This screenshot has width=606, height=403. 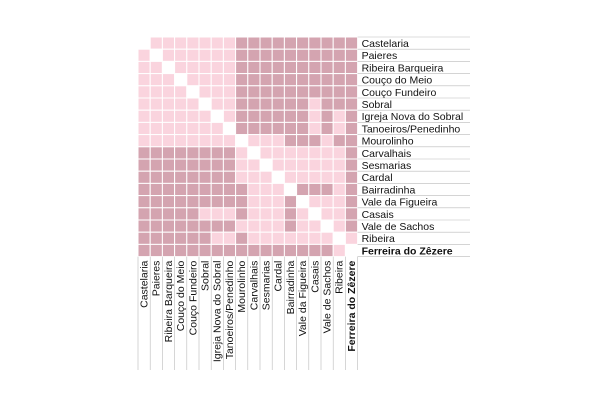 What do you see at coordinates (157, 279) in the screenshot?
I see `column-label: Paieres` at bounding box center [157, 279].